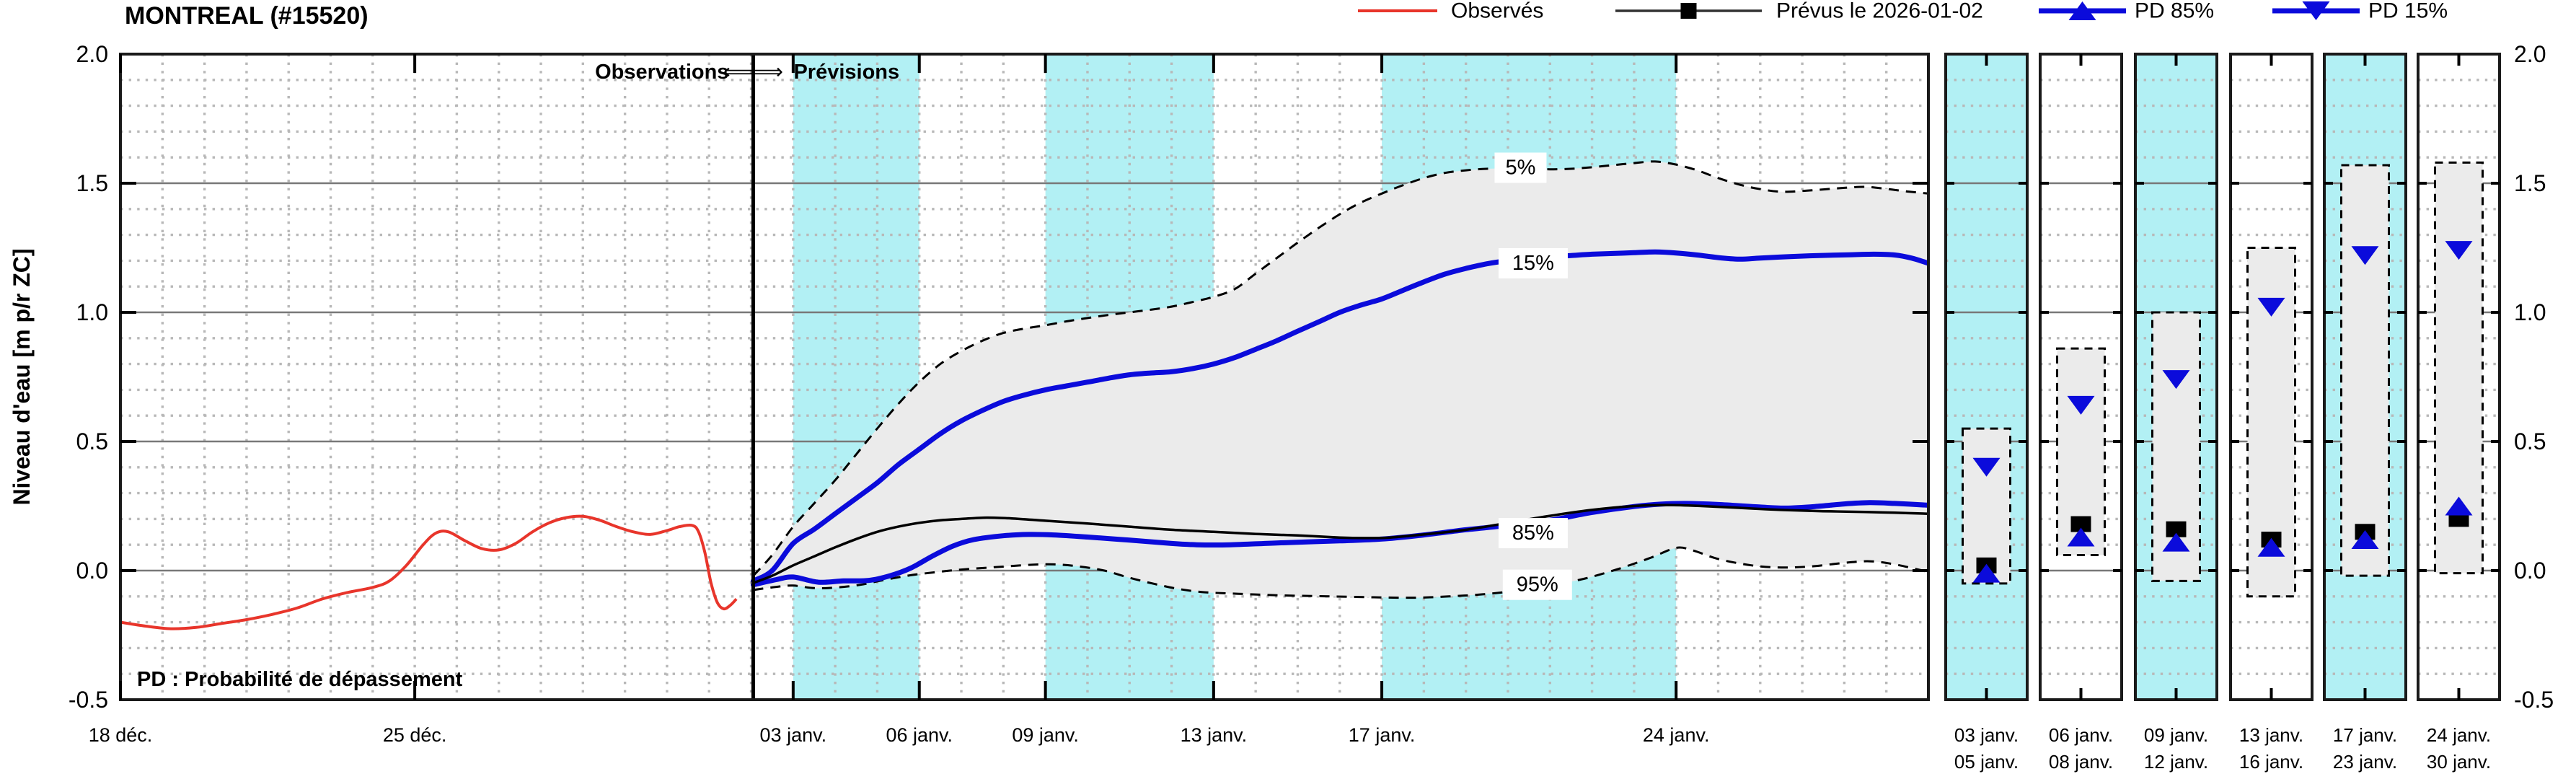 The image size is (2576, 774). I want to click on panel-end-date-label: 08 janv., so click(2081, 762).